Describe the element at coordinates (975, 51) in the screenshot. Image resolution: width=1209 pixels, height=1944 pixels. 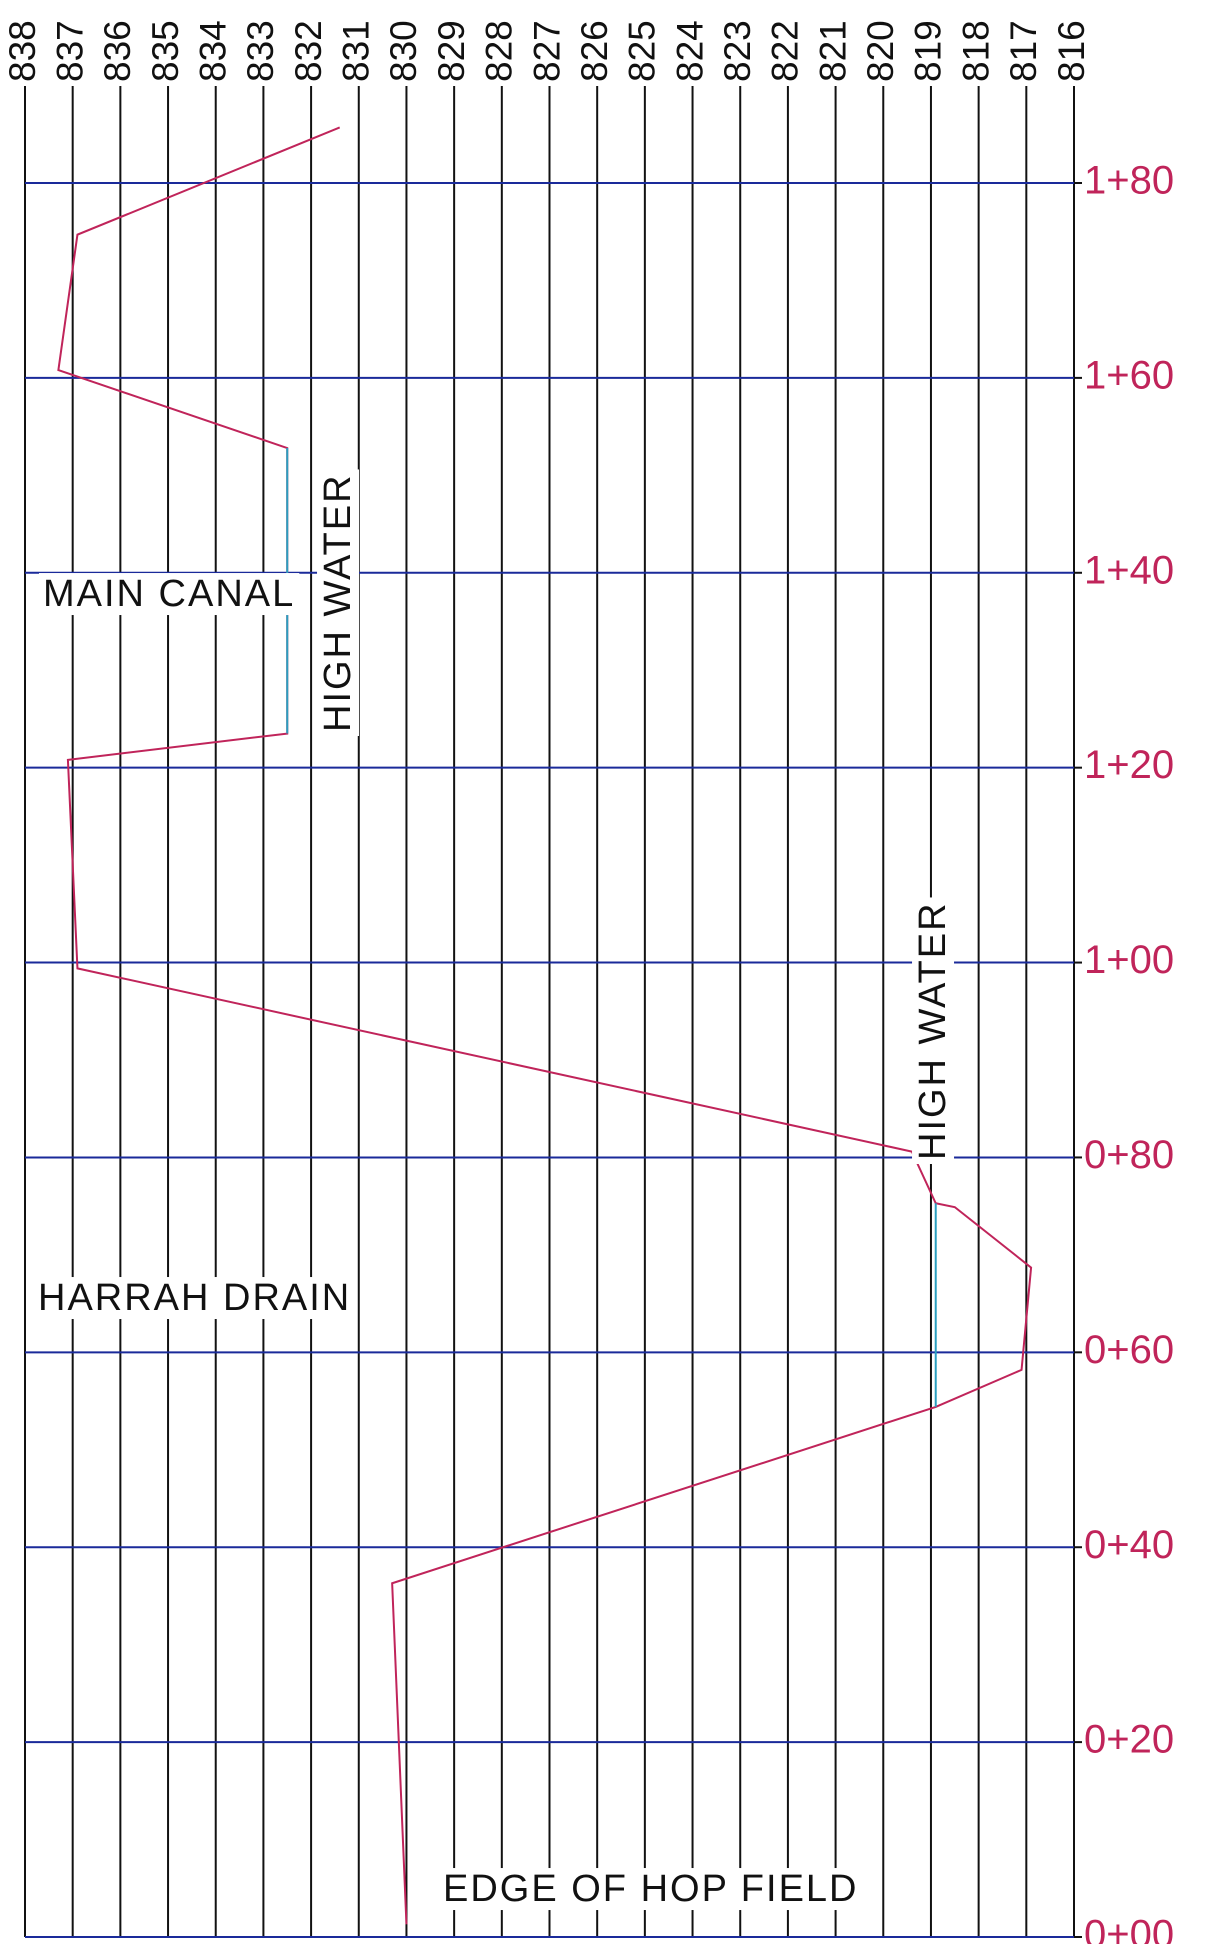
I see `x-tick-label: 818` at that location.